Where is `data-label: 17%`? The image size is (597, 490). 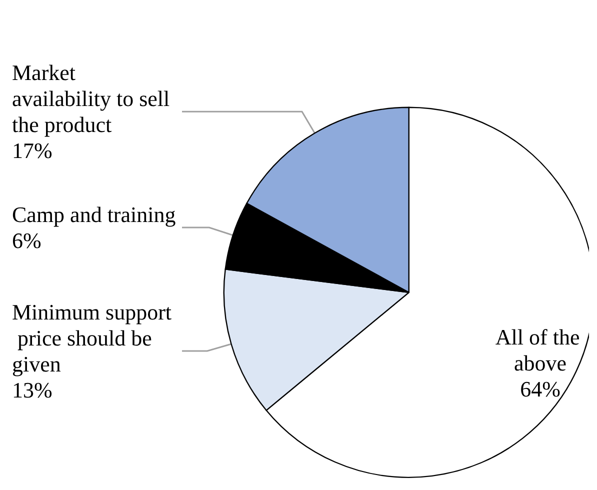 data-label: 17% is located at coordinates (32, 151).